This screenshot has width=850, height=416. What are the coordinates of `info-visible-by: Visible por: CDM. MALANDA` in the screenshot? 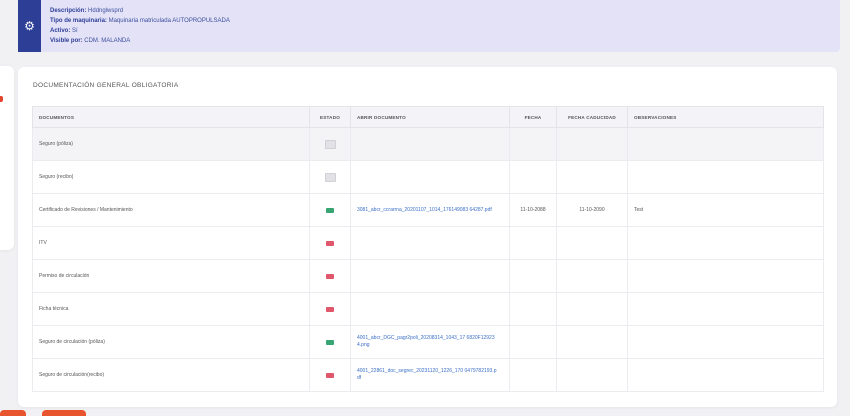 It's located at (140, 41).